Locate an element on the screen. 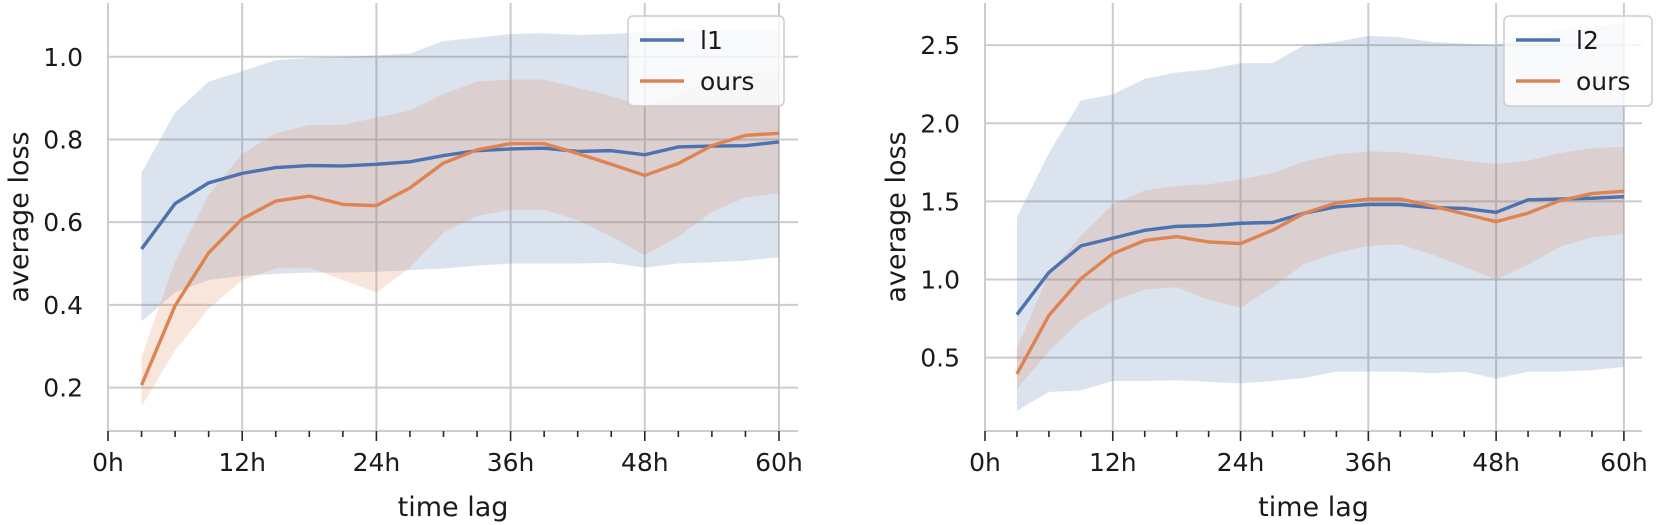 The height and width of the screenshot is (525, 1675). series-line-ours is located at coordinates (1320, 282).